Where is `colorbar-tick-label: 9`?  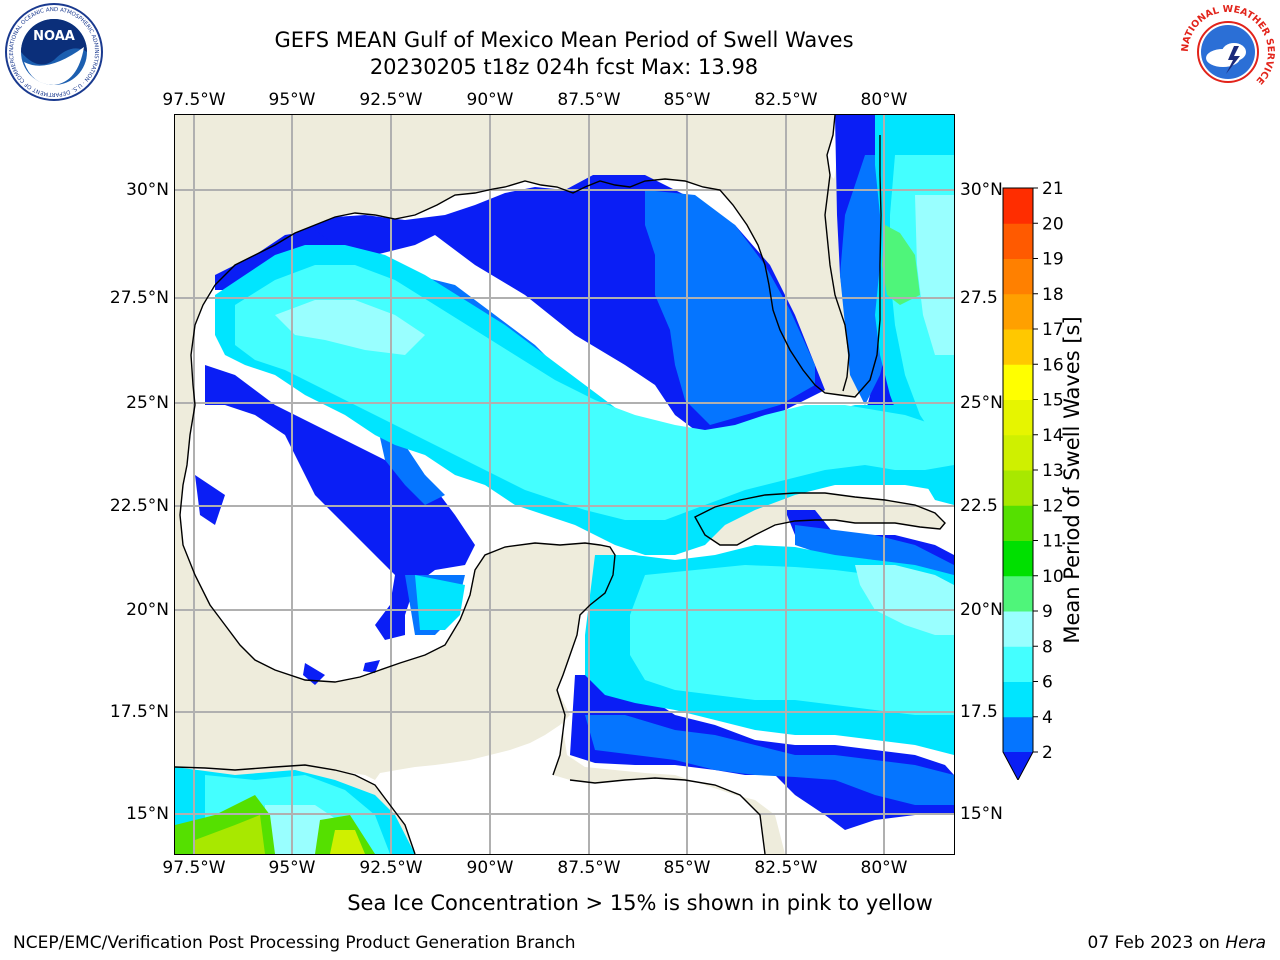 colorbar-tick-label: 9 is located at coordinates (1047, 612).